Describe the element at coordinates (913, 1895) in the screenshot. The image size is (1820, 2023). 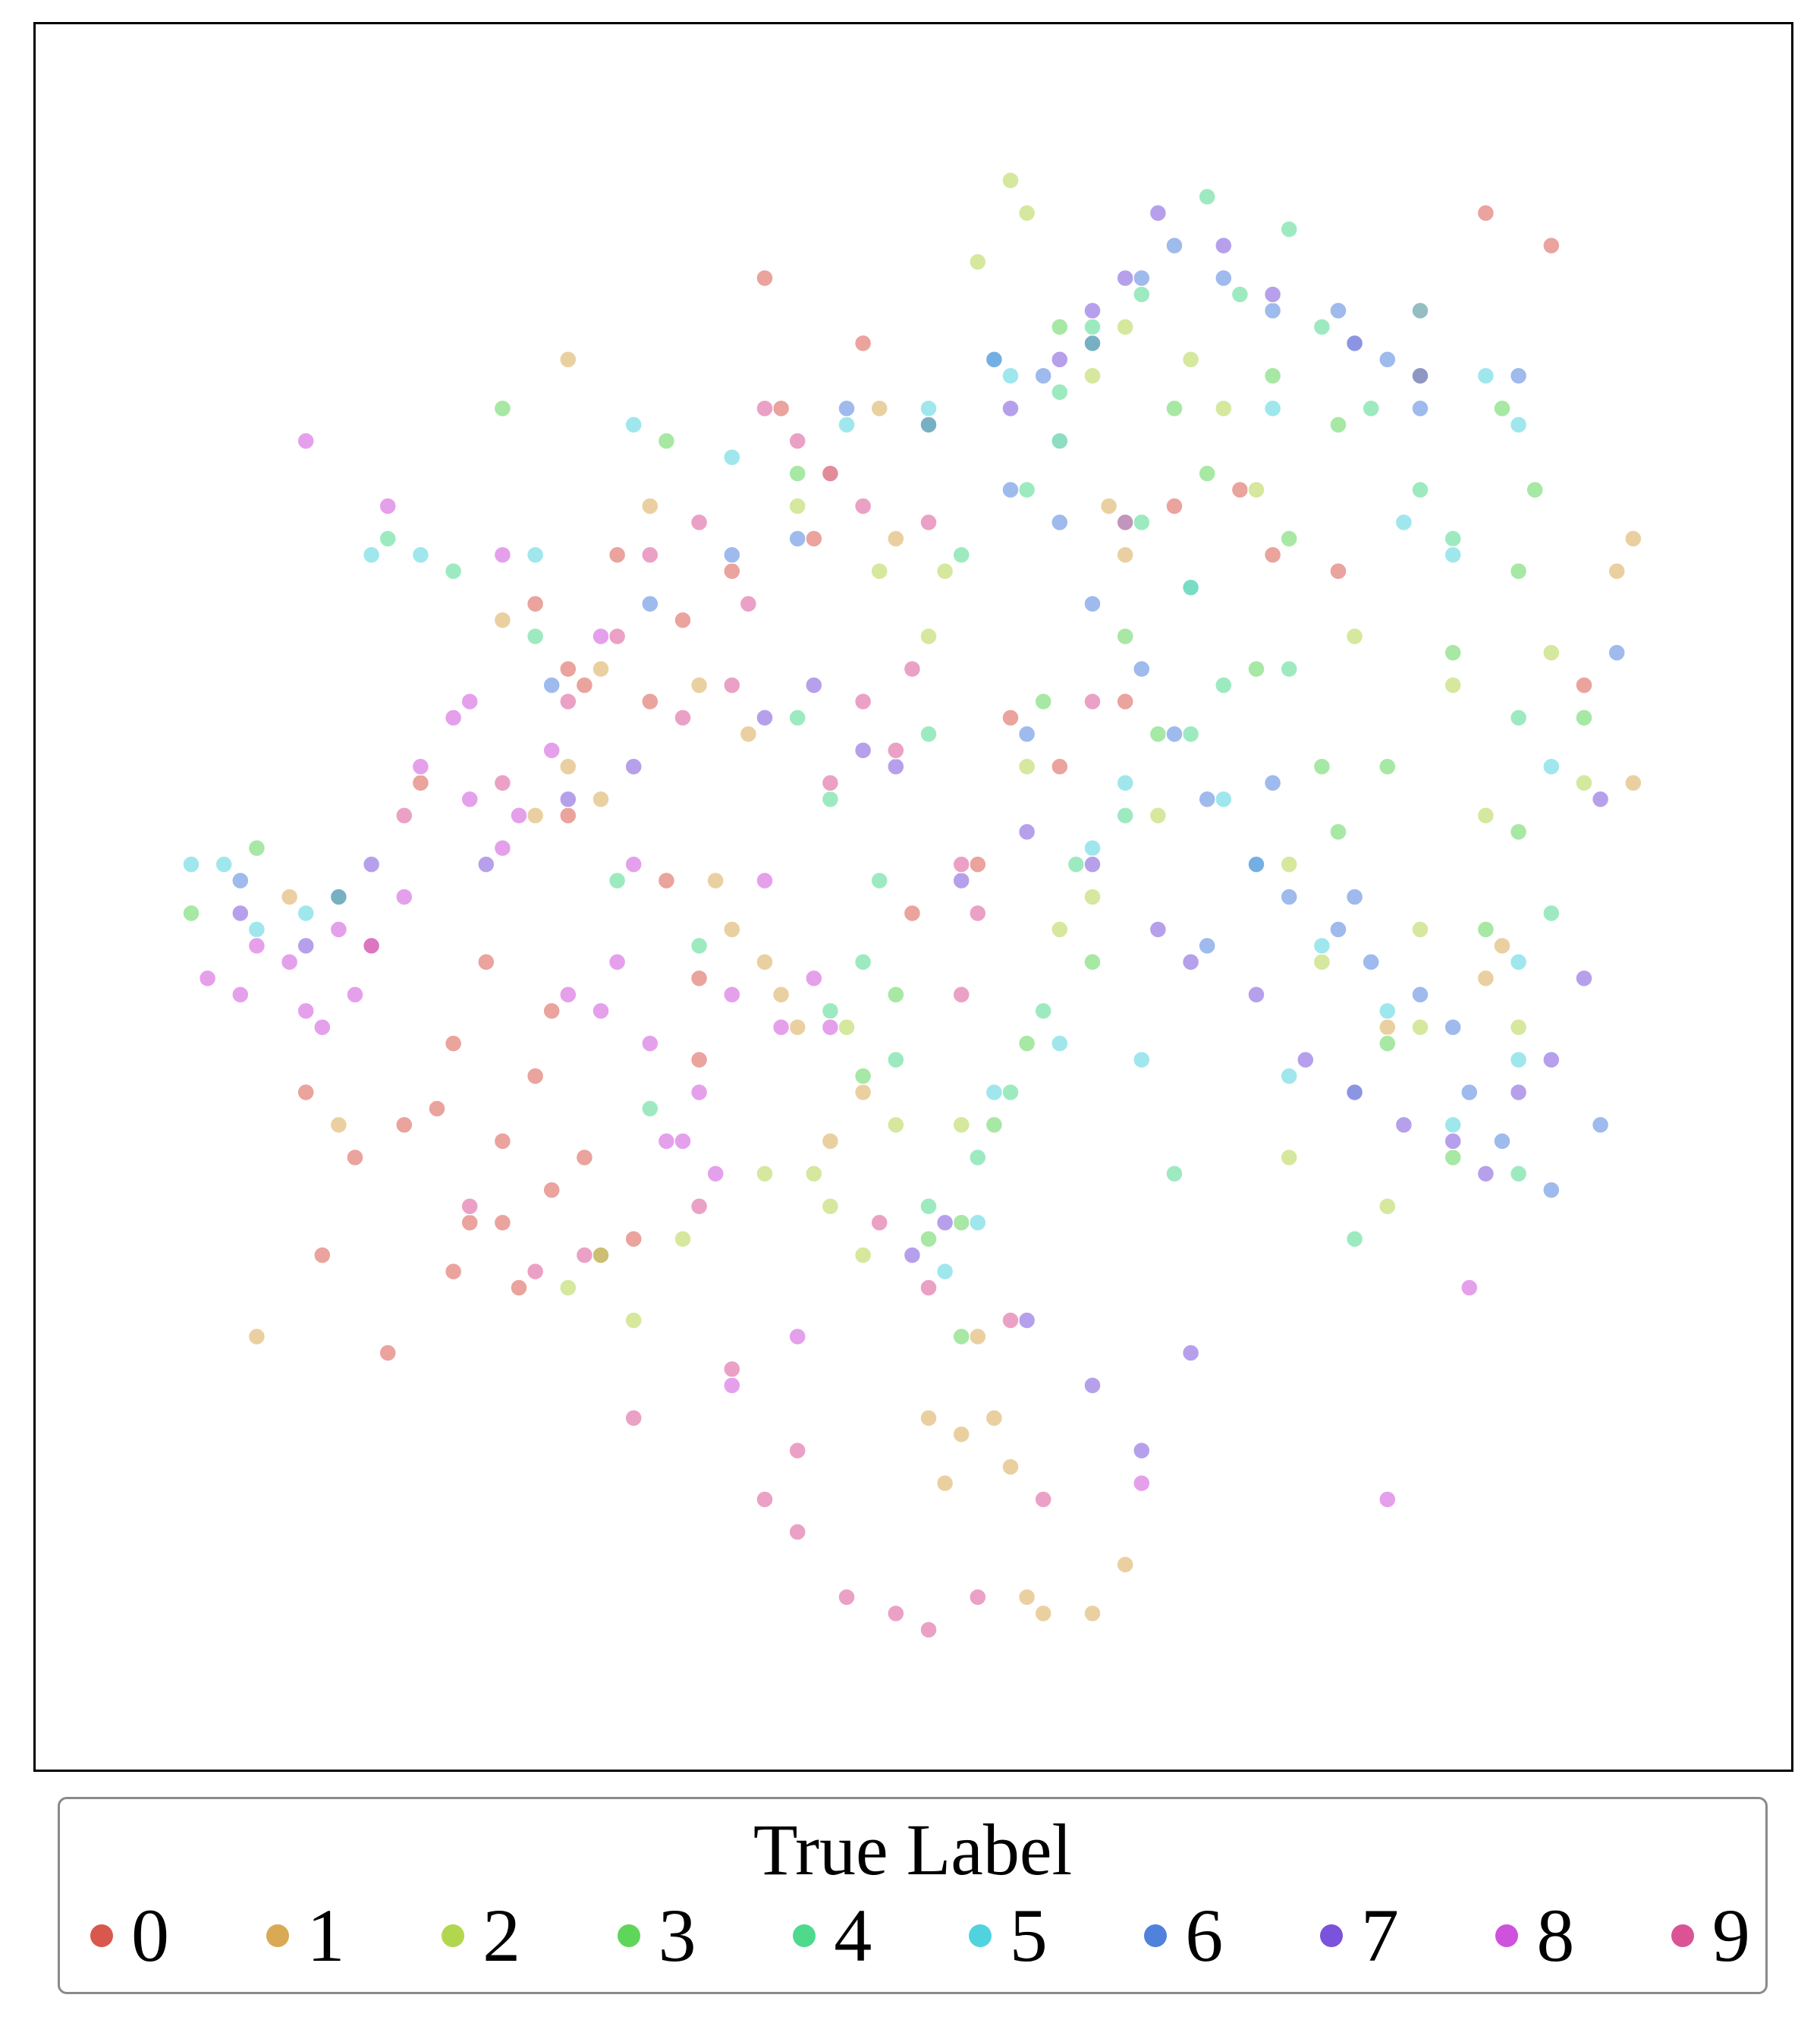
I see `legend: True Label 0 1 2 3 4 5 6 7 8 9` at that location.